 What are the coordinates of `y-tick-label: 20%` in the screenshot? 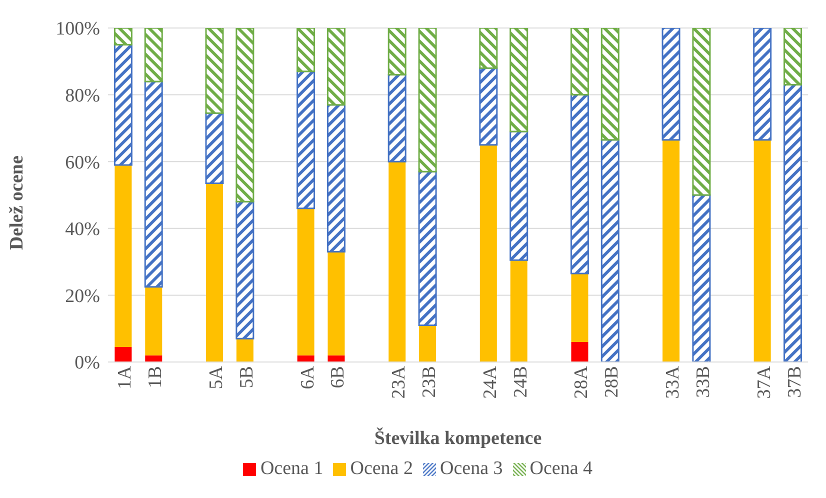 It's located at (82, 296).